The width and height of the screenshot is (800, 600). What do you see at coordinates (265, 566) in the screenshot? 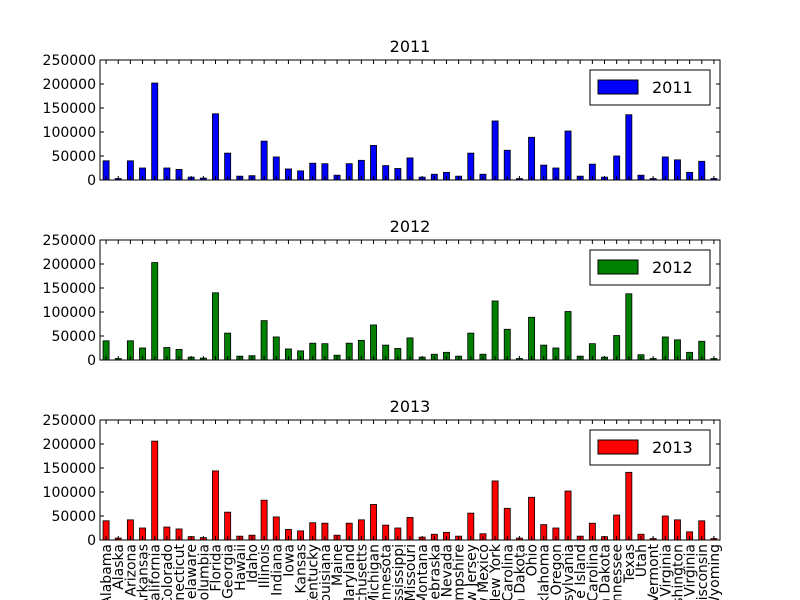
I see `x-tick-label: Illinois` at bounding box center [265, 566].